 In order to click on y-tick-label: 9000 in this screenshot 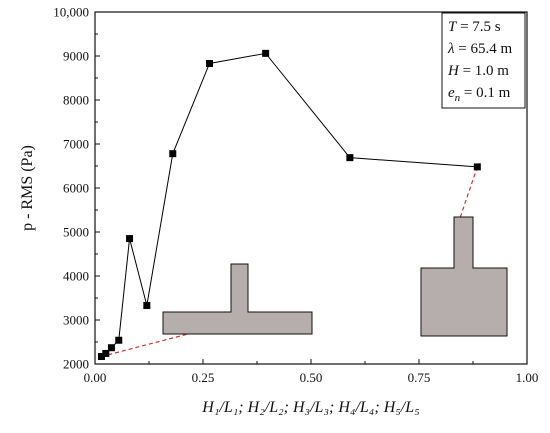, I will do `click(76, 56)`.